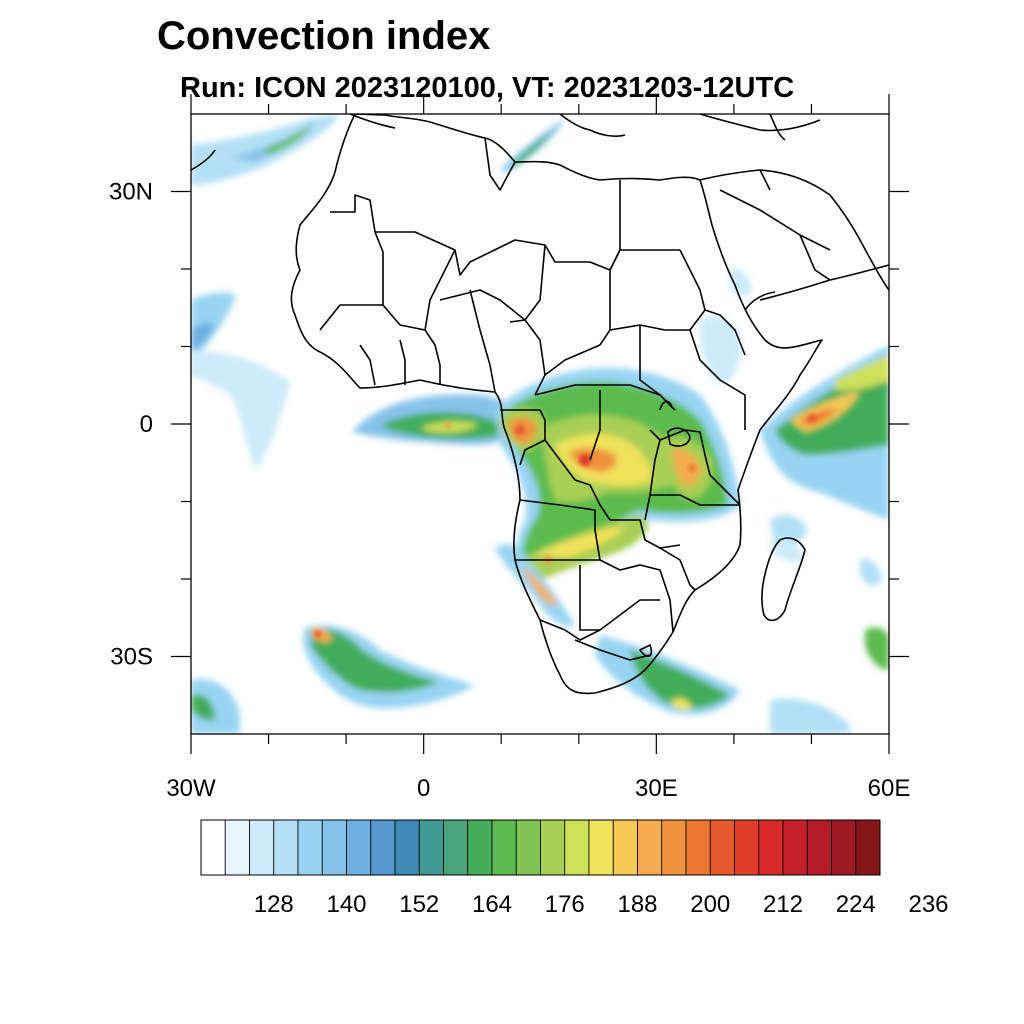  What do you see at coordinates (274, 904) in the screenshot?
I see `colorbar-label: 128` at bounding box center [274, 904].